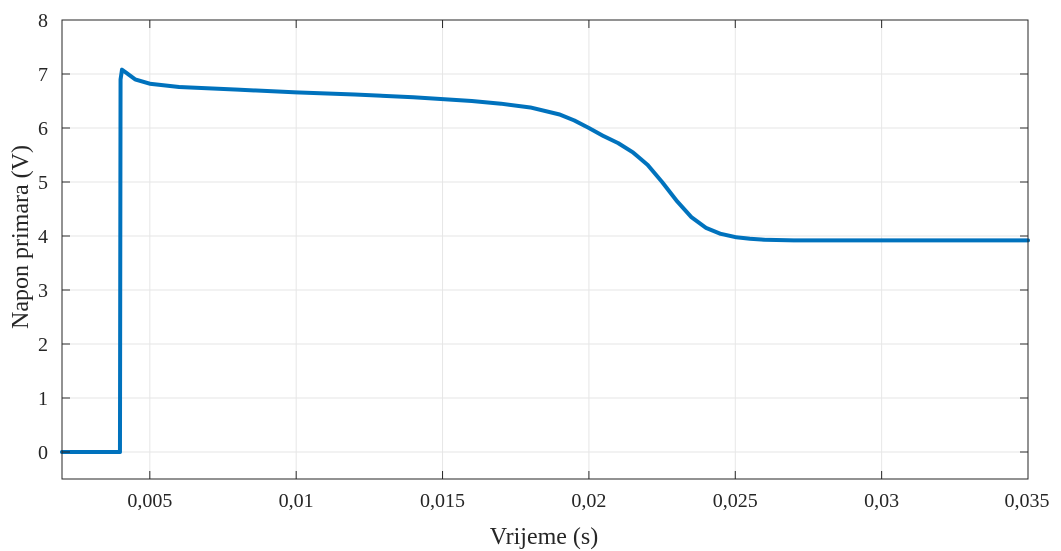 This screenshot has width=1061, height=551. I want to click on y-tick-label: 3, so click(43, 291).